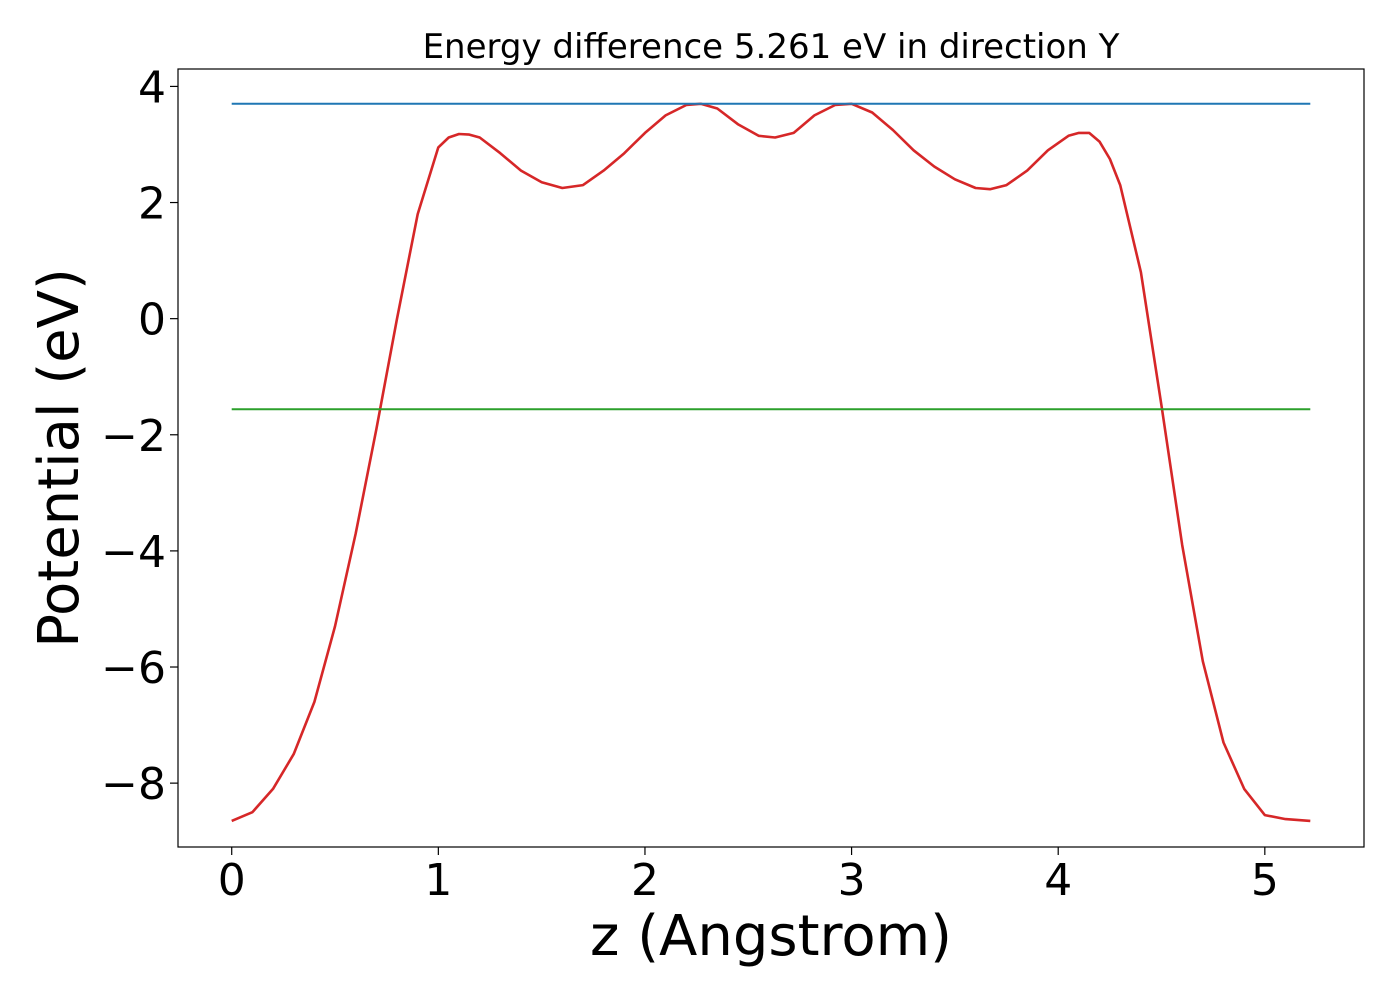  I want to click on y-axis-ticks: 4 2 0 −2 −4 −6 −8, so click(139, 436).